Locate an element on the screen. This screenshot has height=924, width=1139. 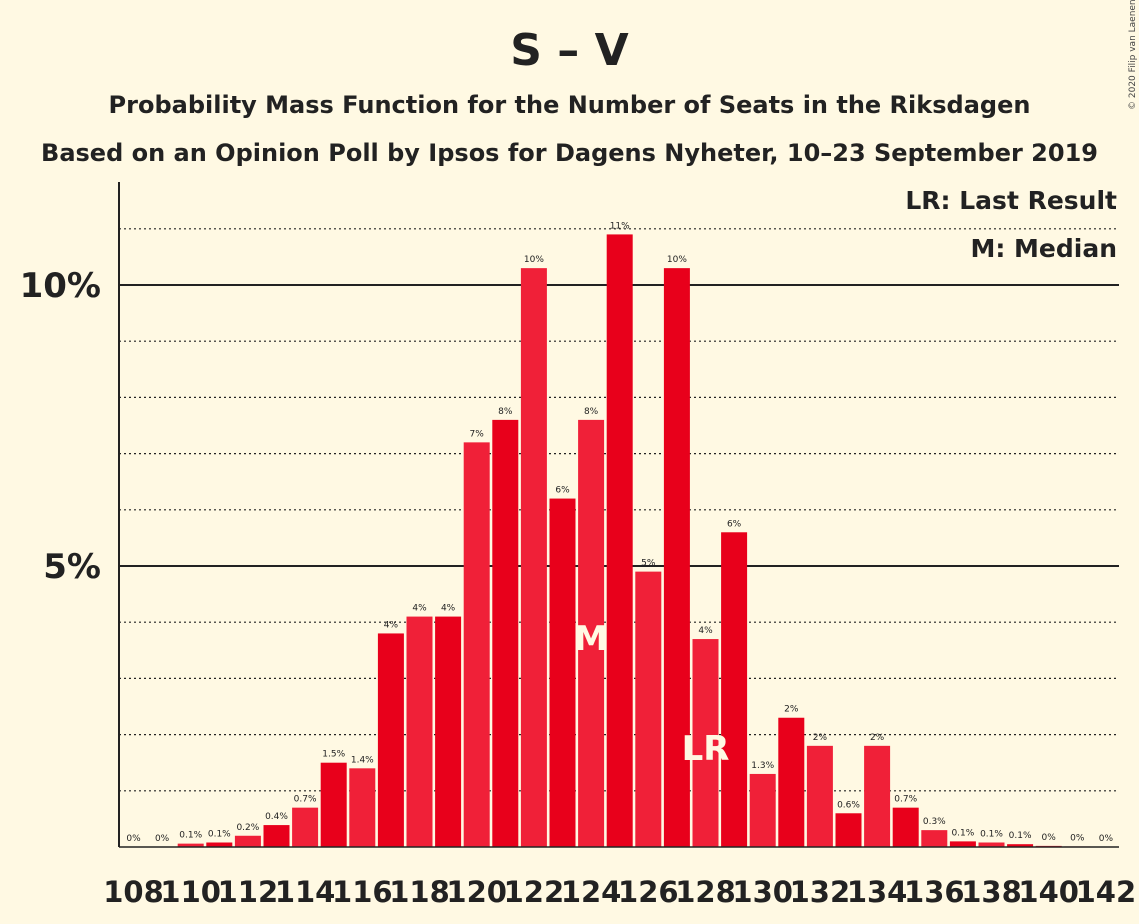
x-tick-label: 112 is located at coordinates (248, 892).